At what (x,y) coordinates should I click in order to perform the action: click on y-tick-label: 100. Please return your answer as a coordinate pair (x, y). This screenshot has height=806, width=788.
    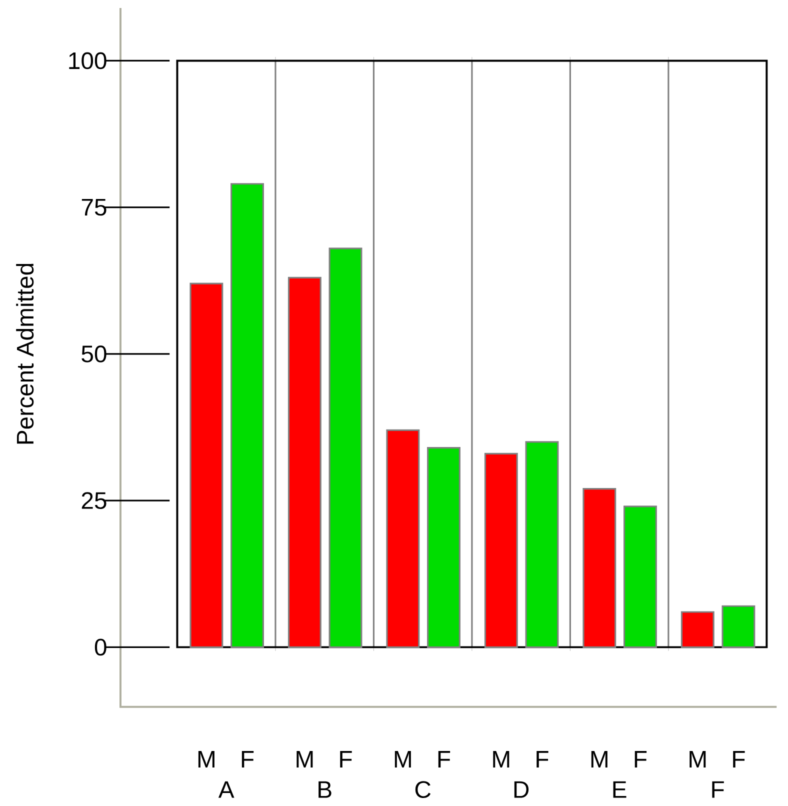
    Looking at the image, I should click on (88, 61).